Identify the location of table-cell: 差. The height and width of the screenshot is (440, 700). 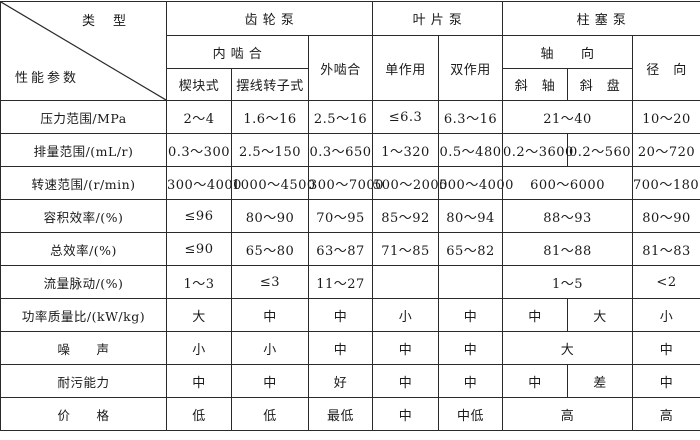
(600, 381).